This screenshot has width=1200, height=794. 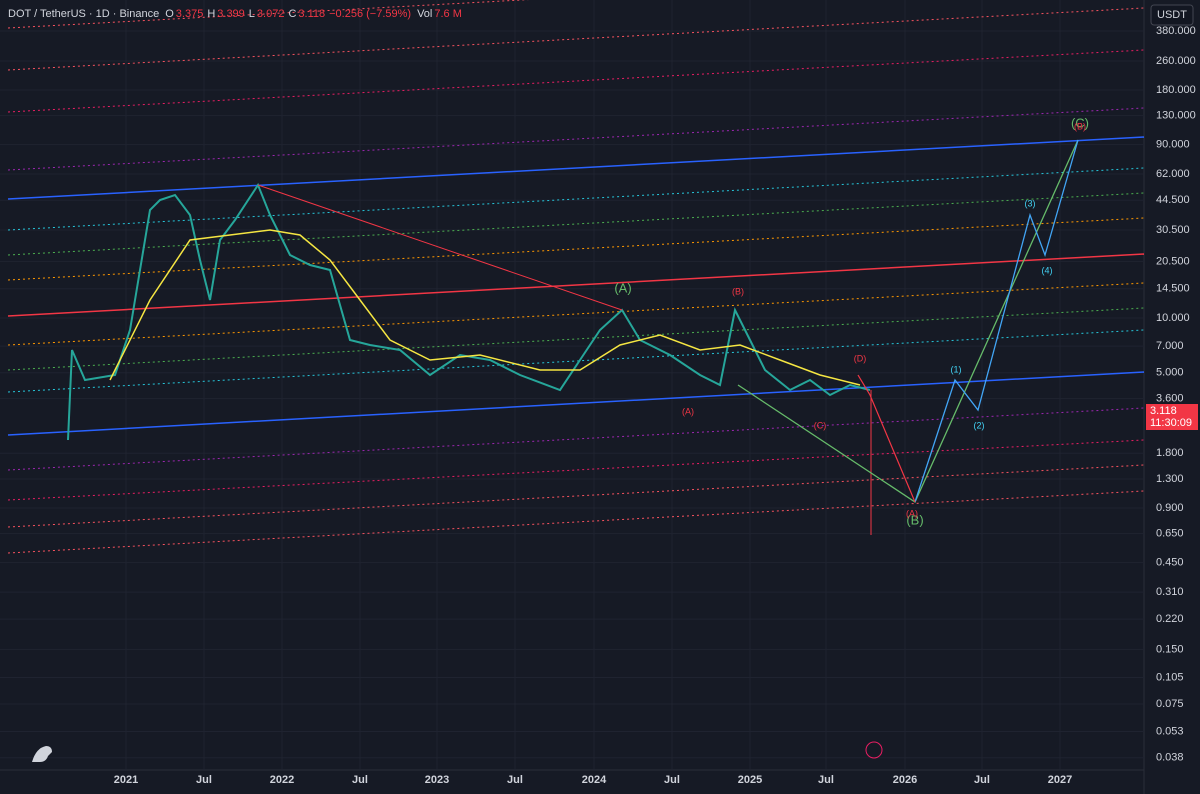 What do you see at coordinates (905, 780) in the screenshot?
I see `time-tick-label: 2026` at bounding box center [905, 780].